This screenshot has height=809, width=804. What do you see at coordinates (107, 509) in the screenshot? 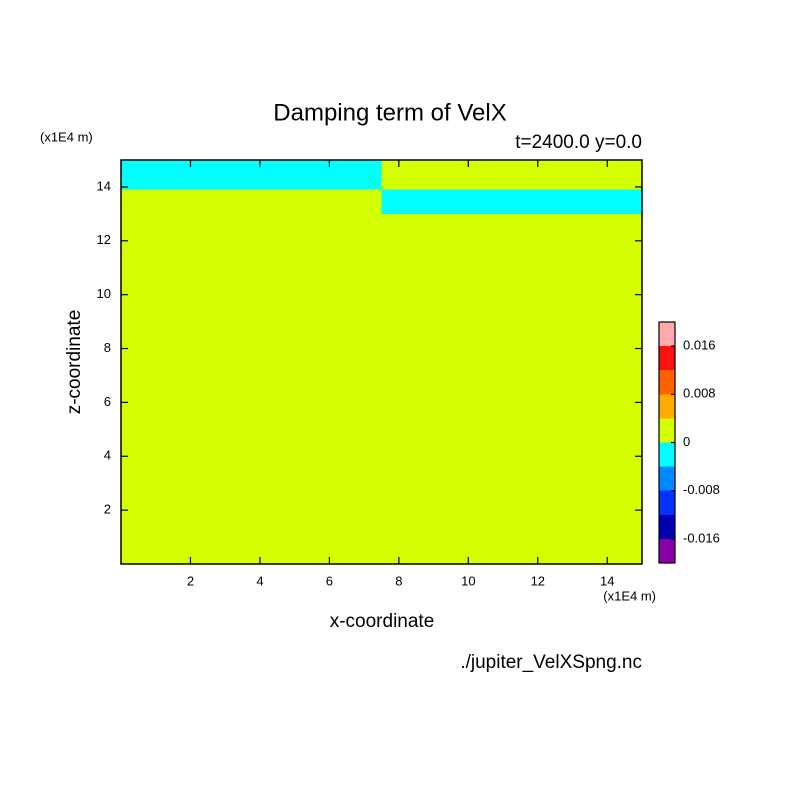
I see `y-tick-label: 2` at bounding box center [107, 509].